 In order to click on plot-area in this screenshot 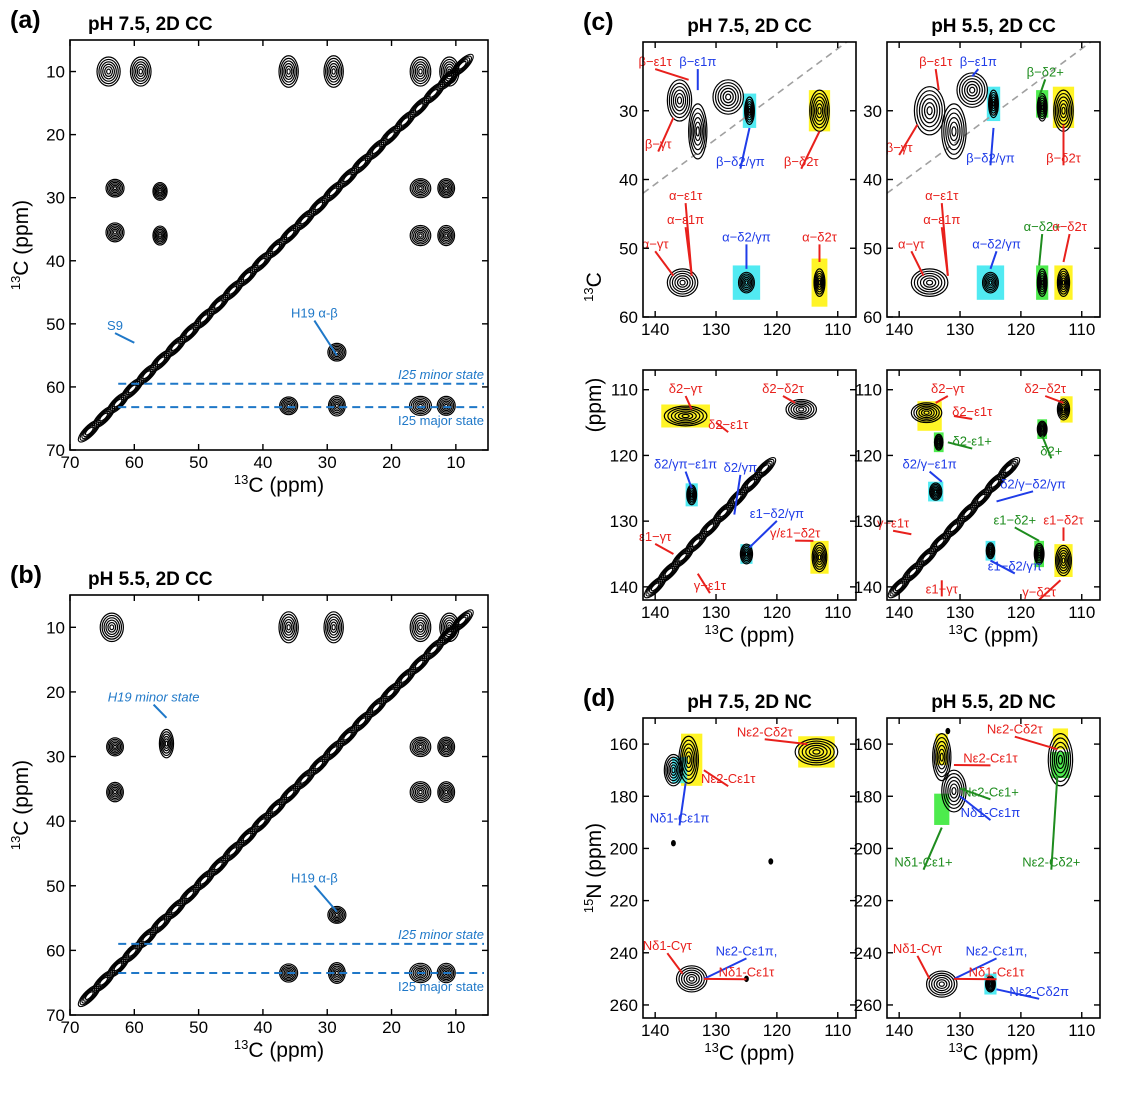, I will do `click(280, 808)`.